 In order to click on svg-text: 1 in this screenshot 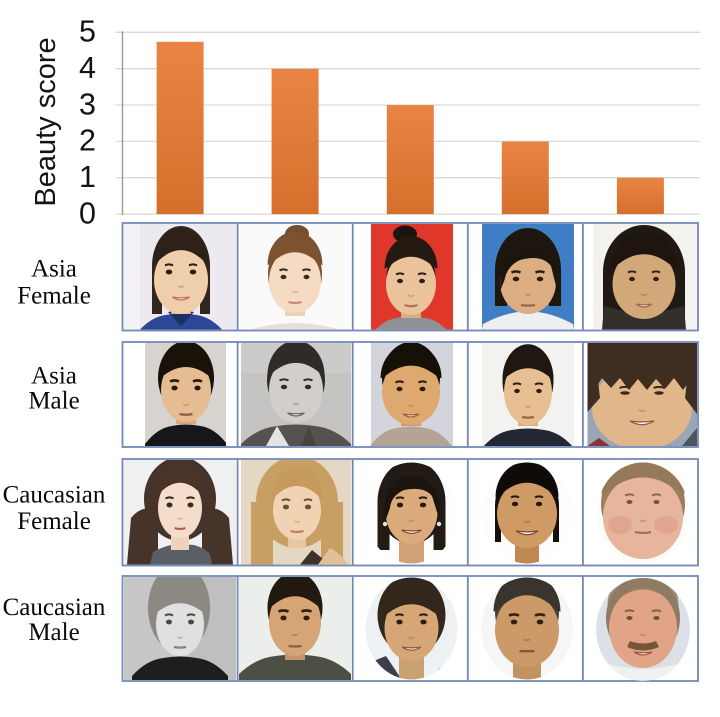, I will do `click(87, 177)`.